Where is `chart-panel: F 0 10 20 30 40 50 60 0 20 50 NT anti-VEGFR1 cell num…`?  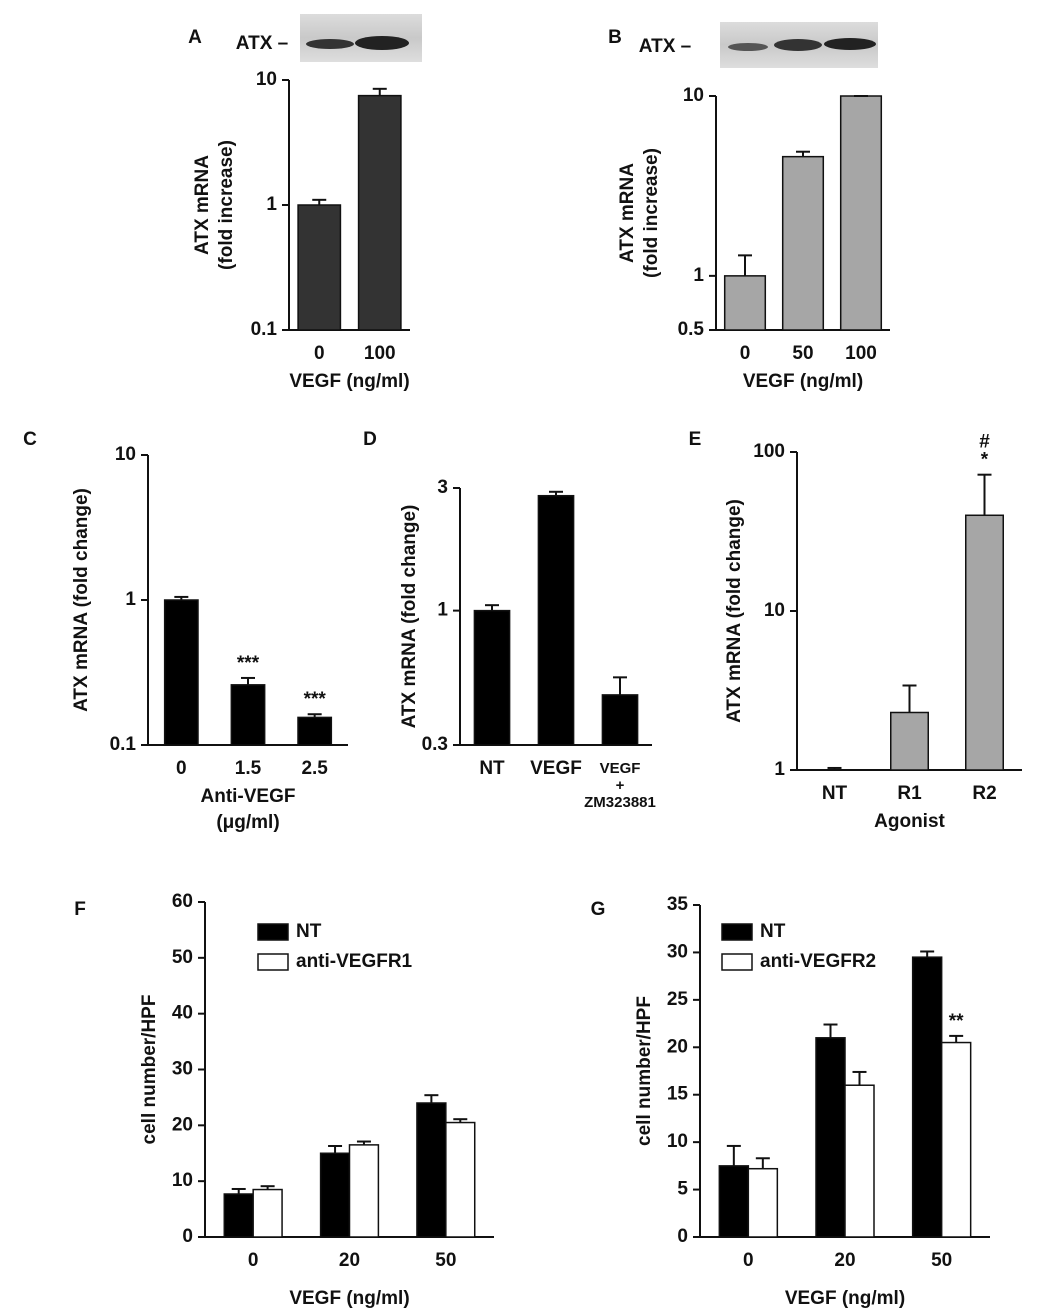 chart-panel: F 0 10 20 30 40 50 60 0 20 50 NT anti-VEGFR1 cell num… is located at coordinates (284, 1100).